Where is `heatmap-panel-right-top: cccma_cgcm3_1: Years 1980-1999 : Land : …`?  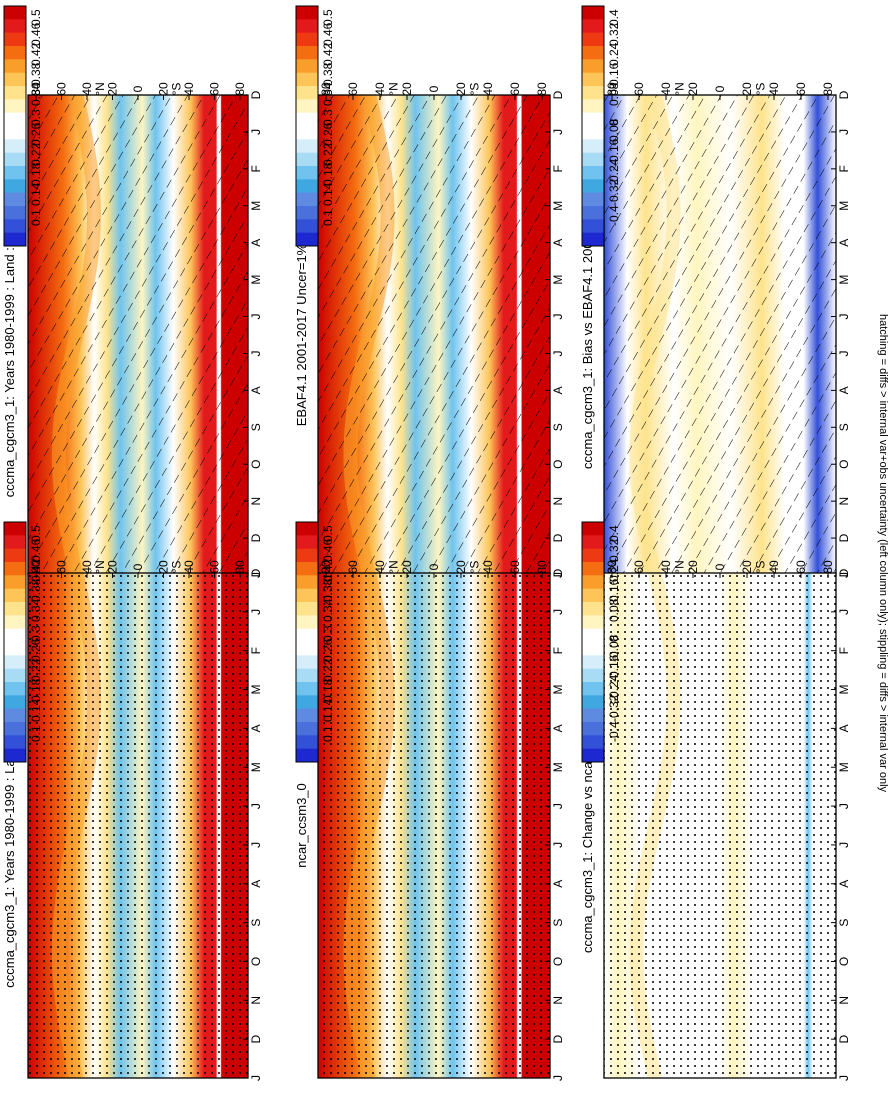 heatmap-panel-right-top: cccma_cgcm3_1: Years 1980-1999 : Land : … is located at coordinates (132, 820).